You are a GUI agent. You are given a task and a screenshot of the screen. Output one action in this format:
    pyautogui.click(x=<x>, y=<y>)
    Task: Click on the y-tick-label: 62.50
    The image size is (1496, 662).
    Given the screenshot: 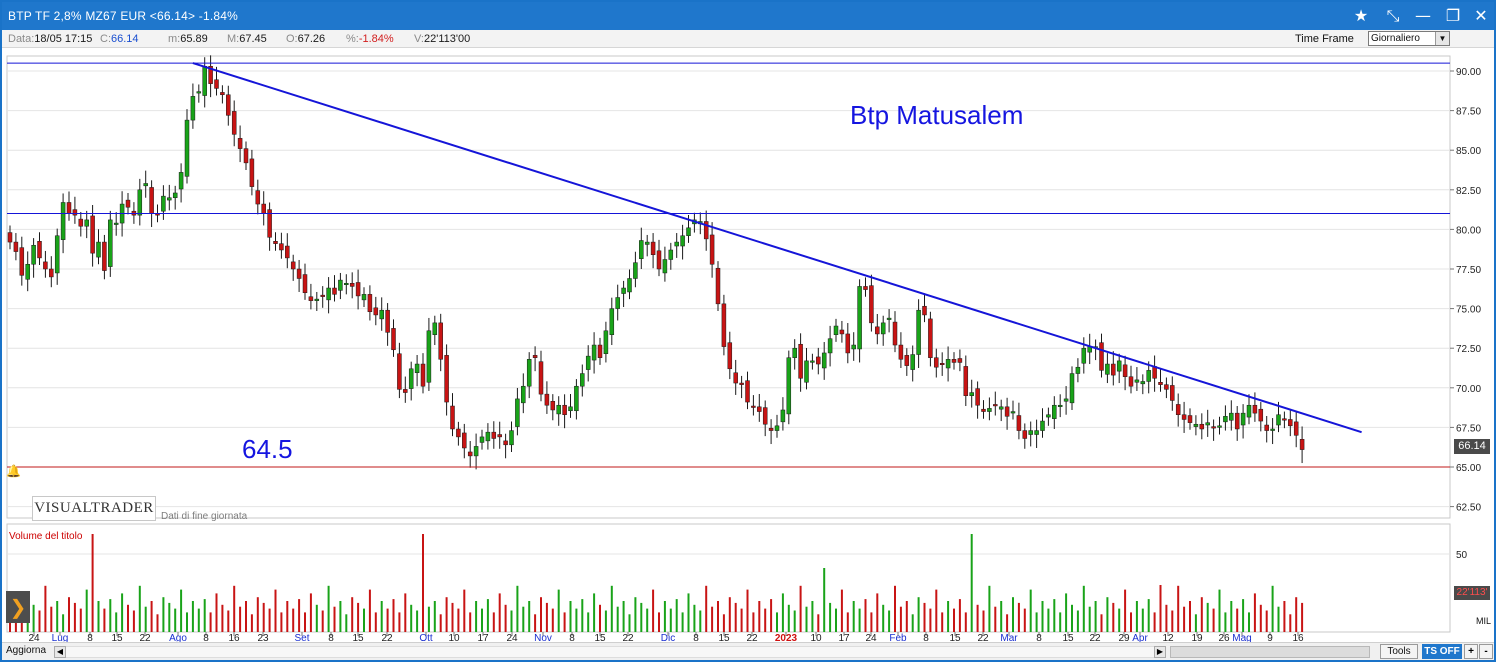 What is the action you would take?
    pyautogui.click(x=1468, y=508)
    